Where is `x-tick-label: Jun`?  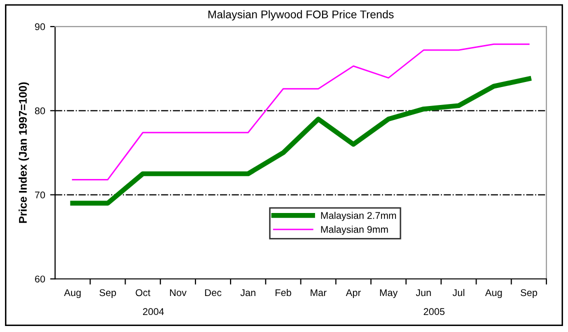
x-tick-label: Jun is located at coordinates (423, 292).